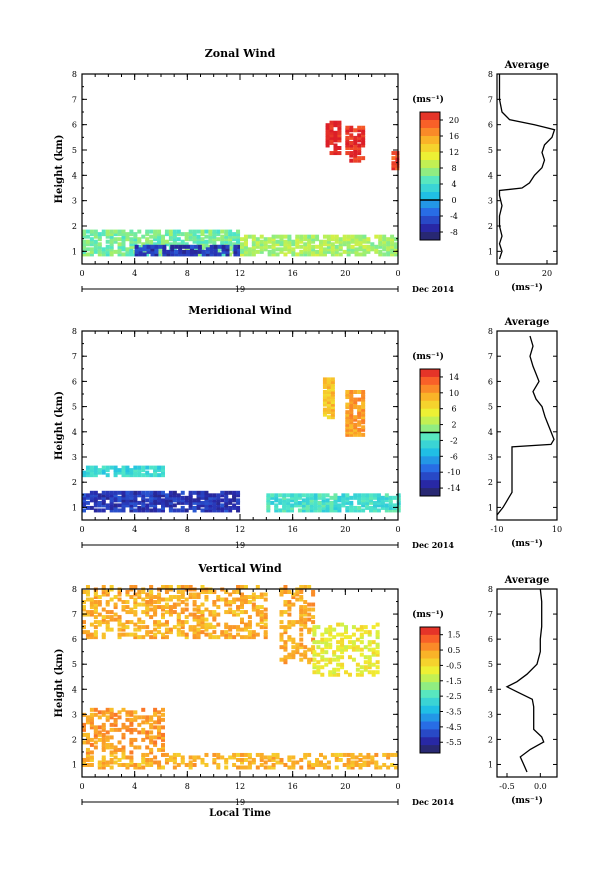  What do you see at coordinates (241, 445) in the screenshot?
I see `data-cells` at bounding box center [241, 445].